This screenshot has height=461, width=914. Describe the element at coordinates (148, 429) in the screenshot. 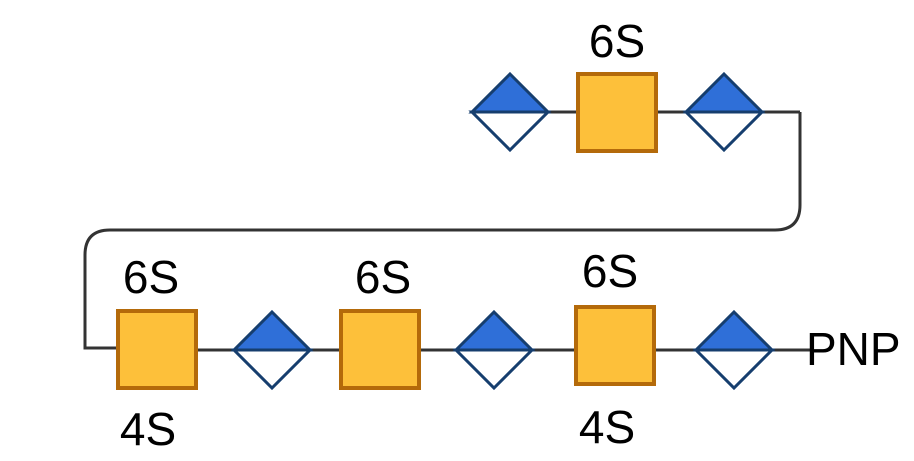

I see `label-square-1-bottom: 4S` at that location.